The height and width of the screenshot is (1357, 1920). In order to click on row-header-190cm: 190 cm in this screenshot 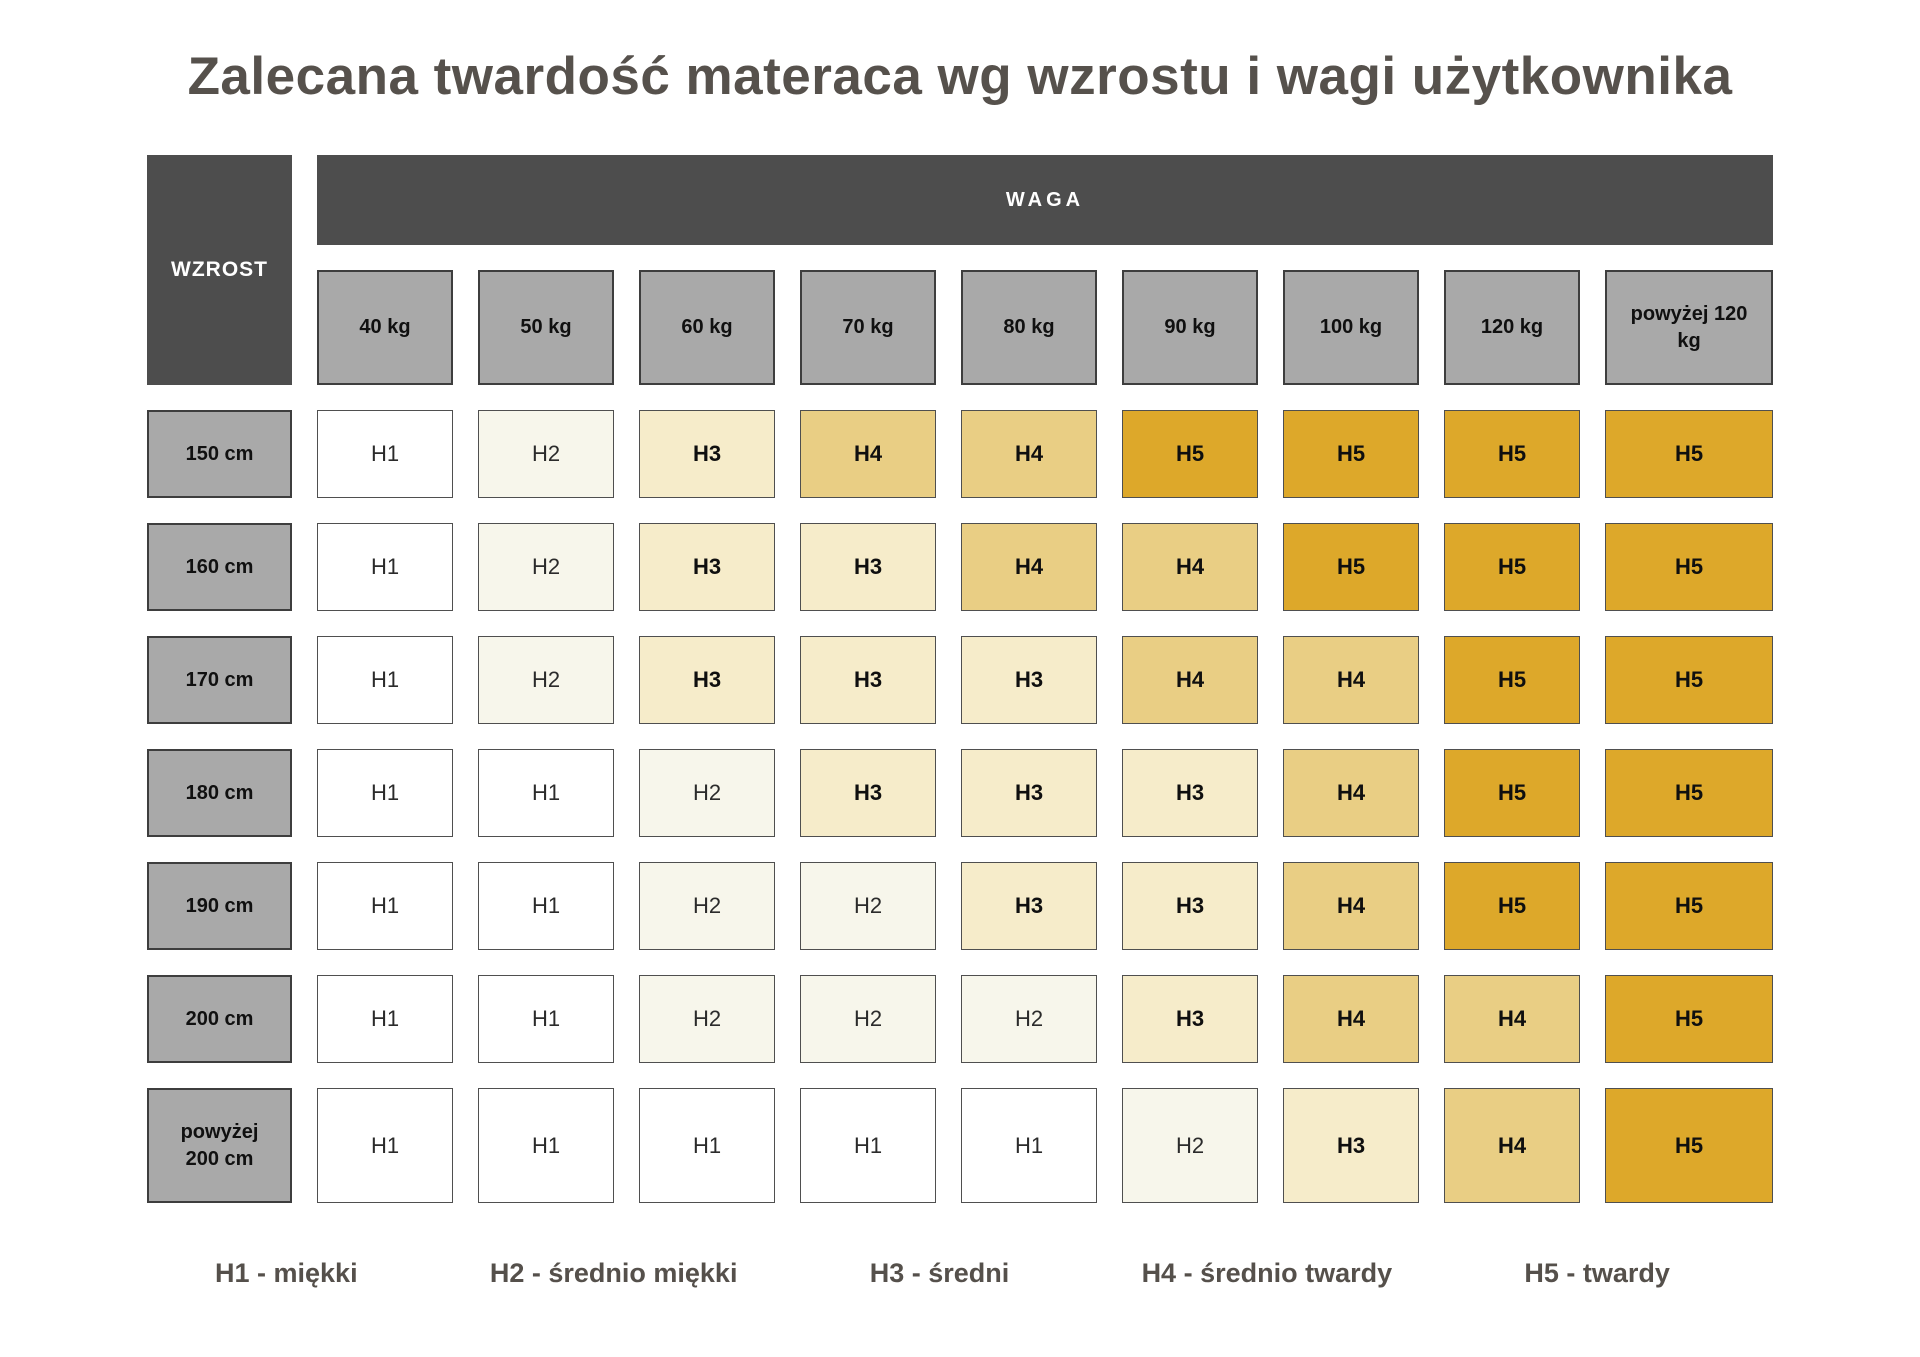, I will do `click(219, 906)`.